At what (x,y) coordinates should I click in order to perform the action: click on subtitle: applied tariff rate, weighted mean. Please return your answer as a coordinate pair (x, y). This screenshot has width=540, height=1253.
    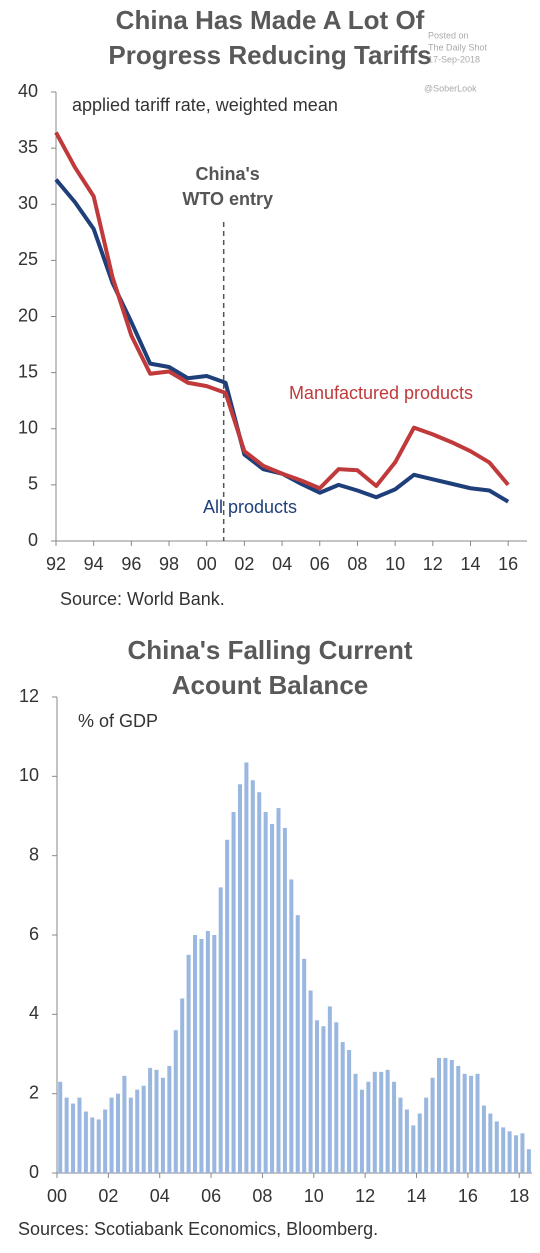
    Looking at the image, I should click on (205, 105).